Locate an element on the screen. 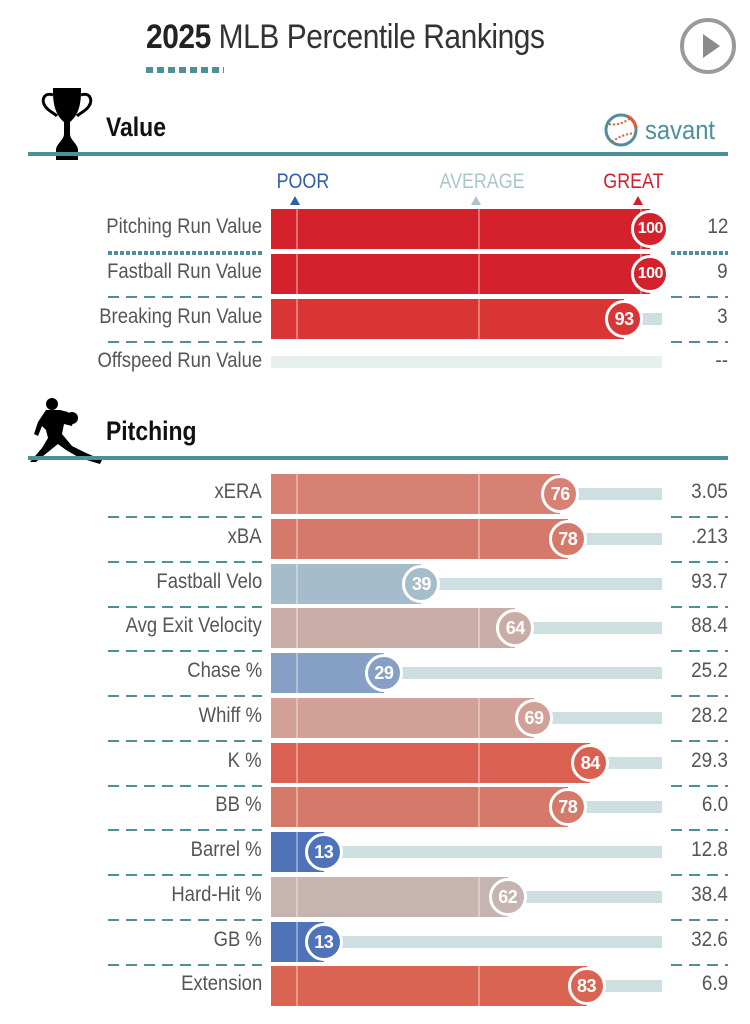  scale-label-poor: POOR is located at coordinates (303, 181).